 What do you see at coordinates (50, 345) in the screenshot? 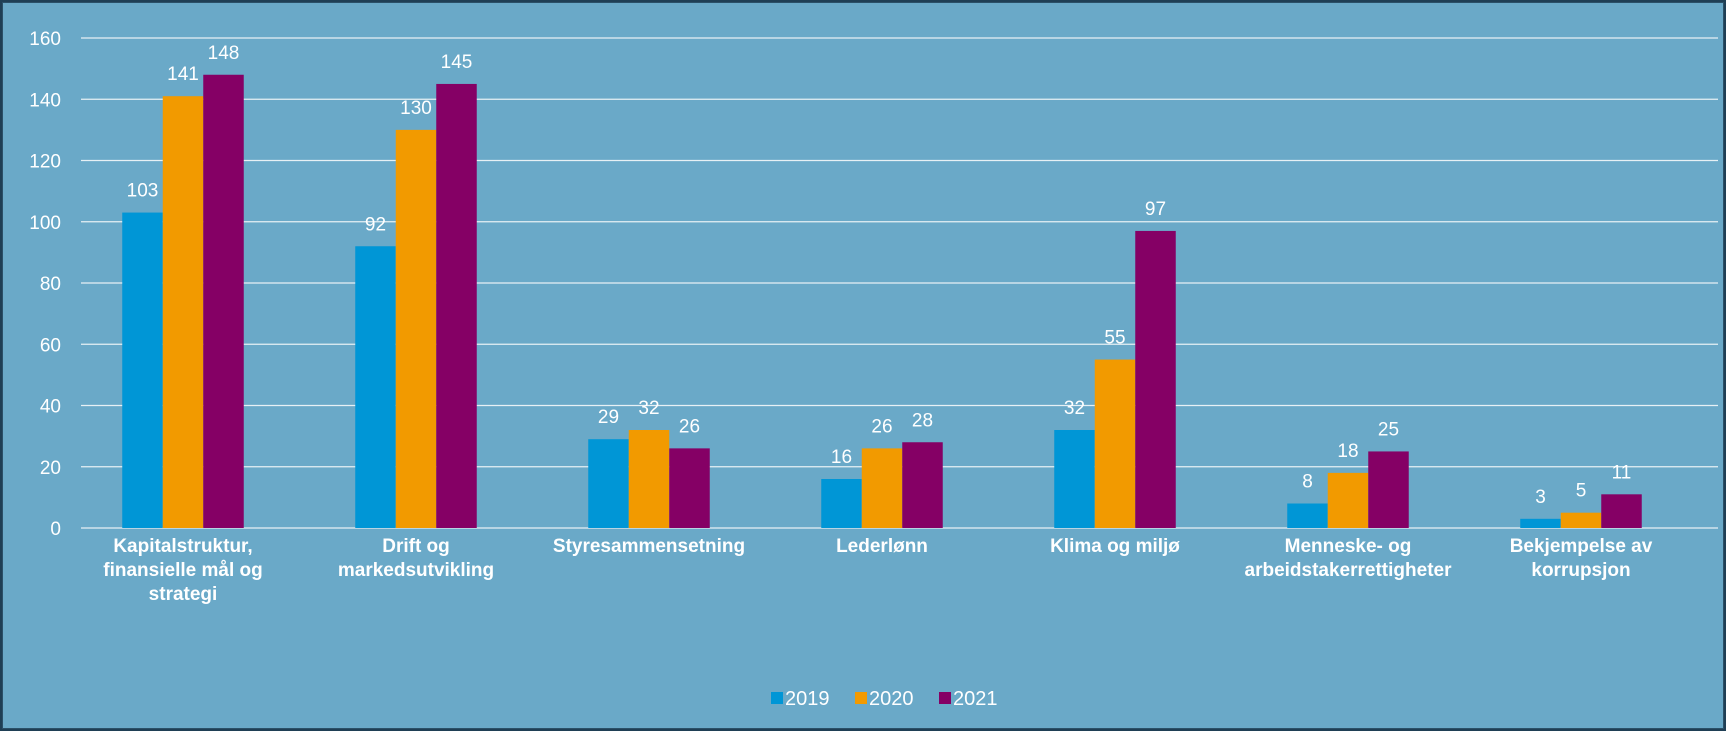
I see `y-tick-label: 60` at bounding box center [50, 345].